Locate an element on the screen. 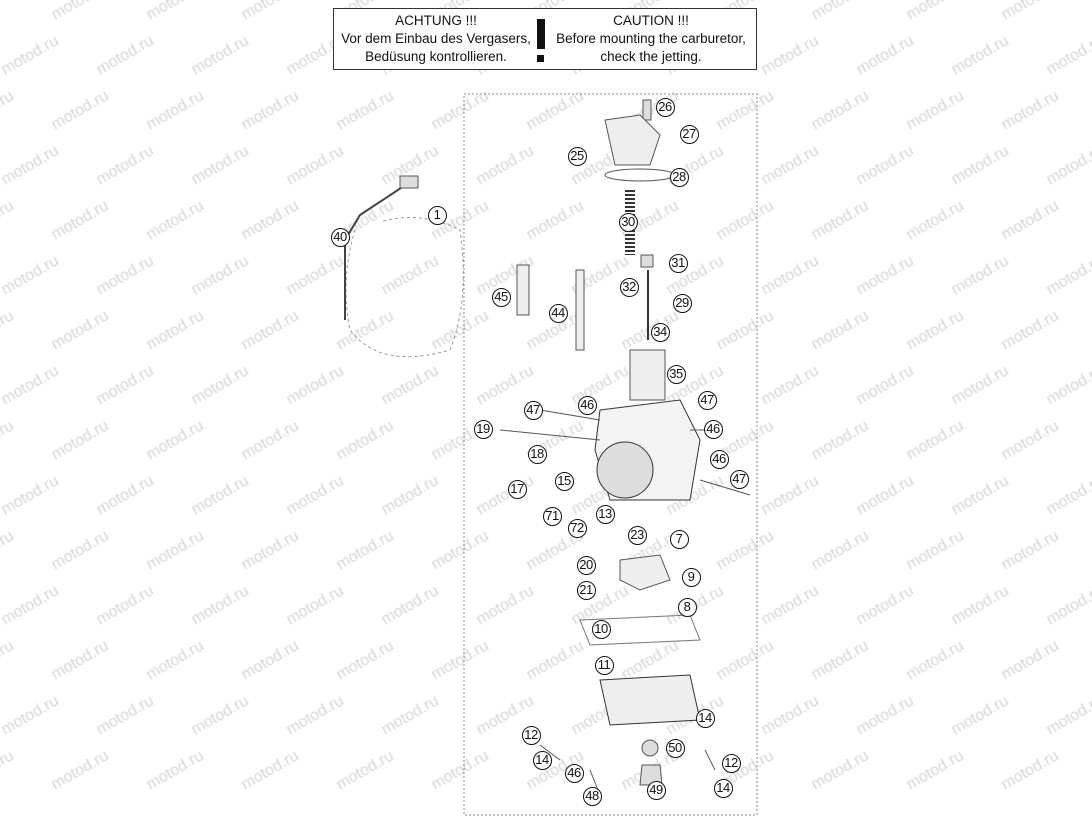 The height and width of the screenshot is (819, 1092). callout-part-7: 7 is located at coordinates (679, 539).